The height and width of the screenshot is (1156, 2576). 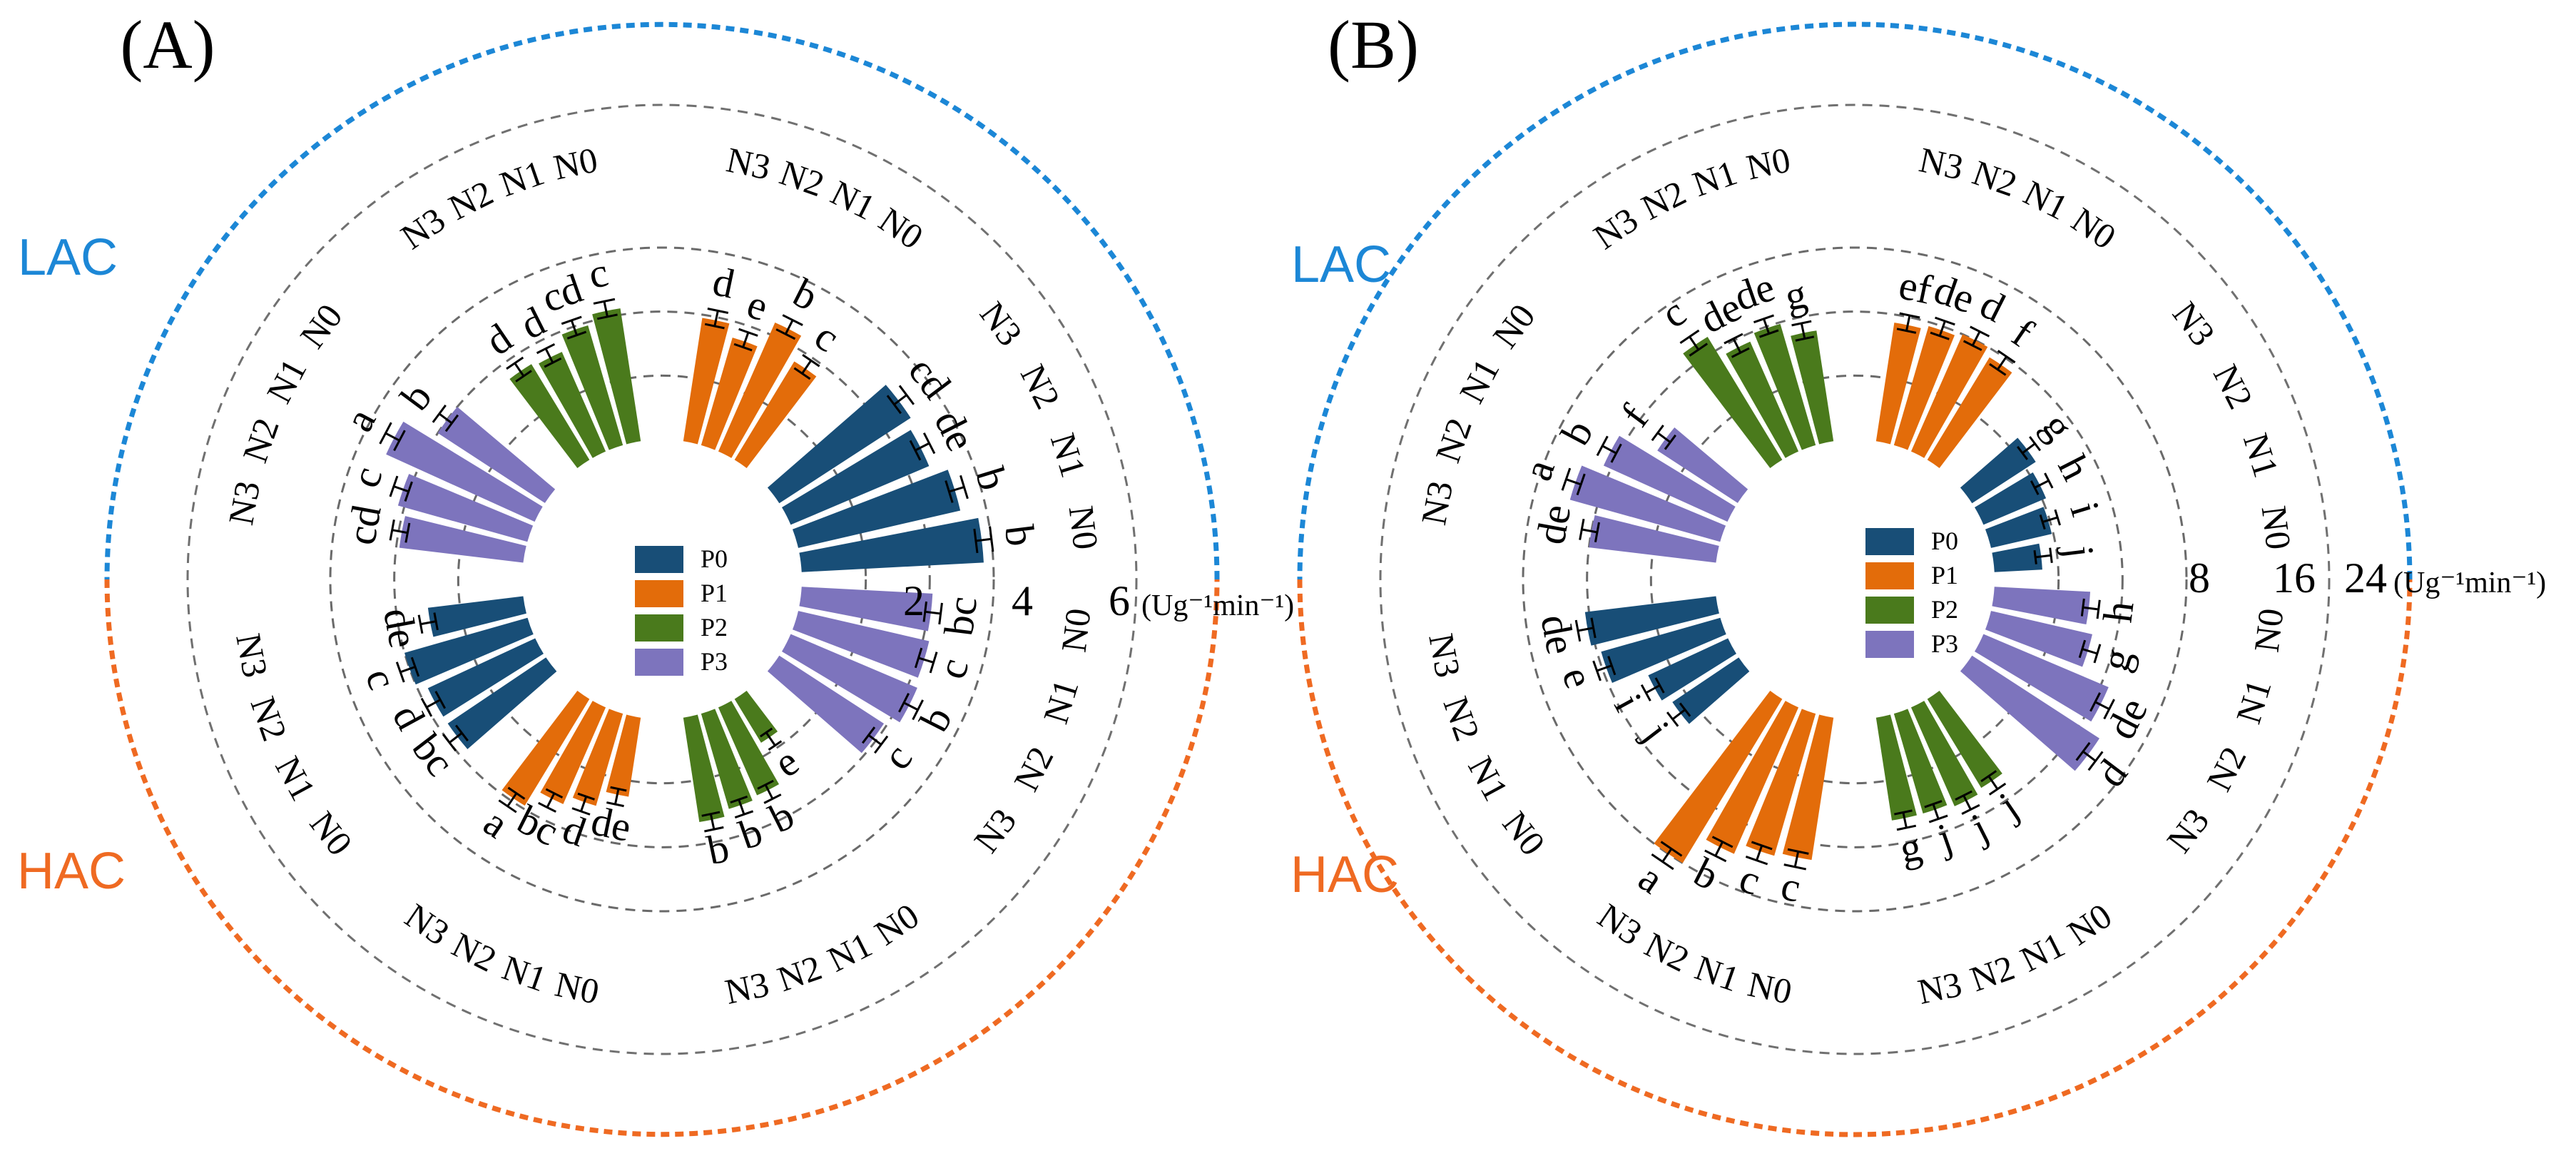 What do you see at coordinates (1812, 387) in the screenshot?
I see `bar-lac-p2-n0` at bounding box center [1812, 387].